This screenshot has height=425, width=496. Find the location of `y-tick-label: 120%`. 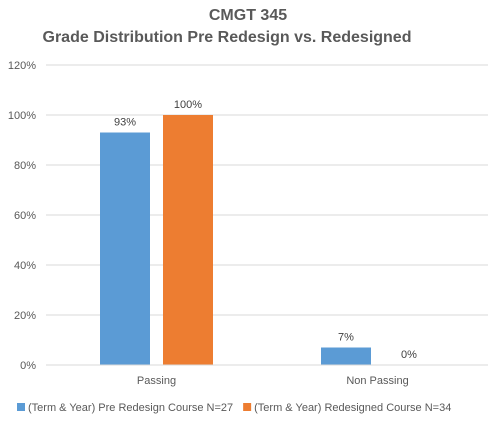

y-tick-label: 120% is located at coordinates (22, 66).